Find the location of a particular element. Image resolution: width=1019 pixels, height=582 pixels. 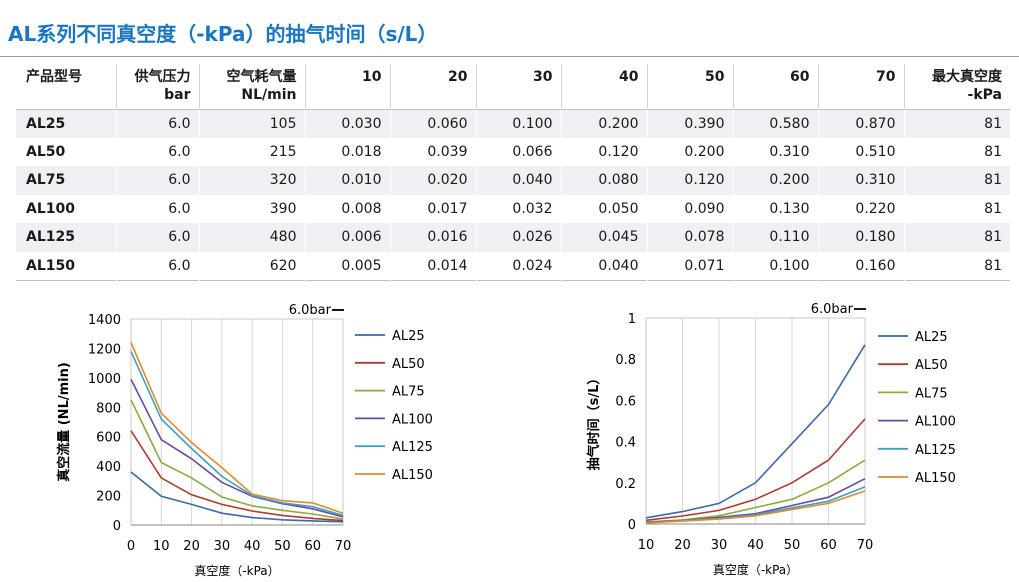

table-cell: 0.005 is located at coordinates (347, 265).